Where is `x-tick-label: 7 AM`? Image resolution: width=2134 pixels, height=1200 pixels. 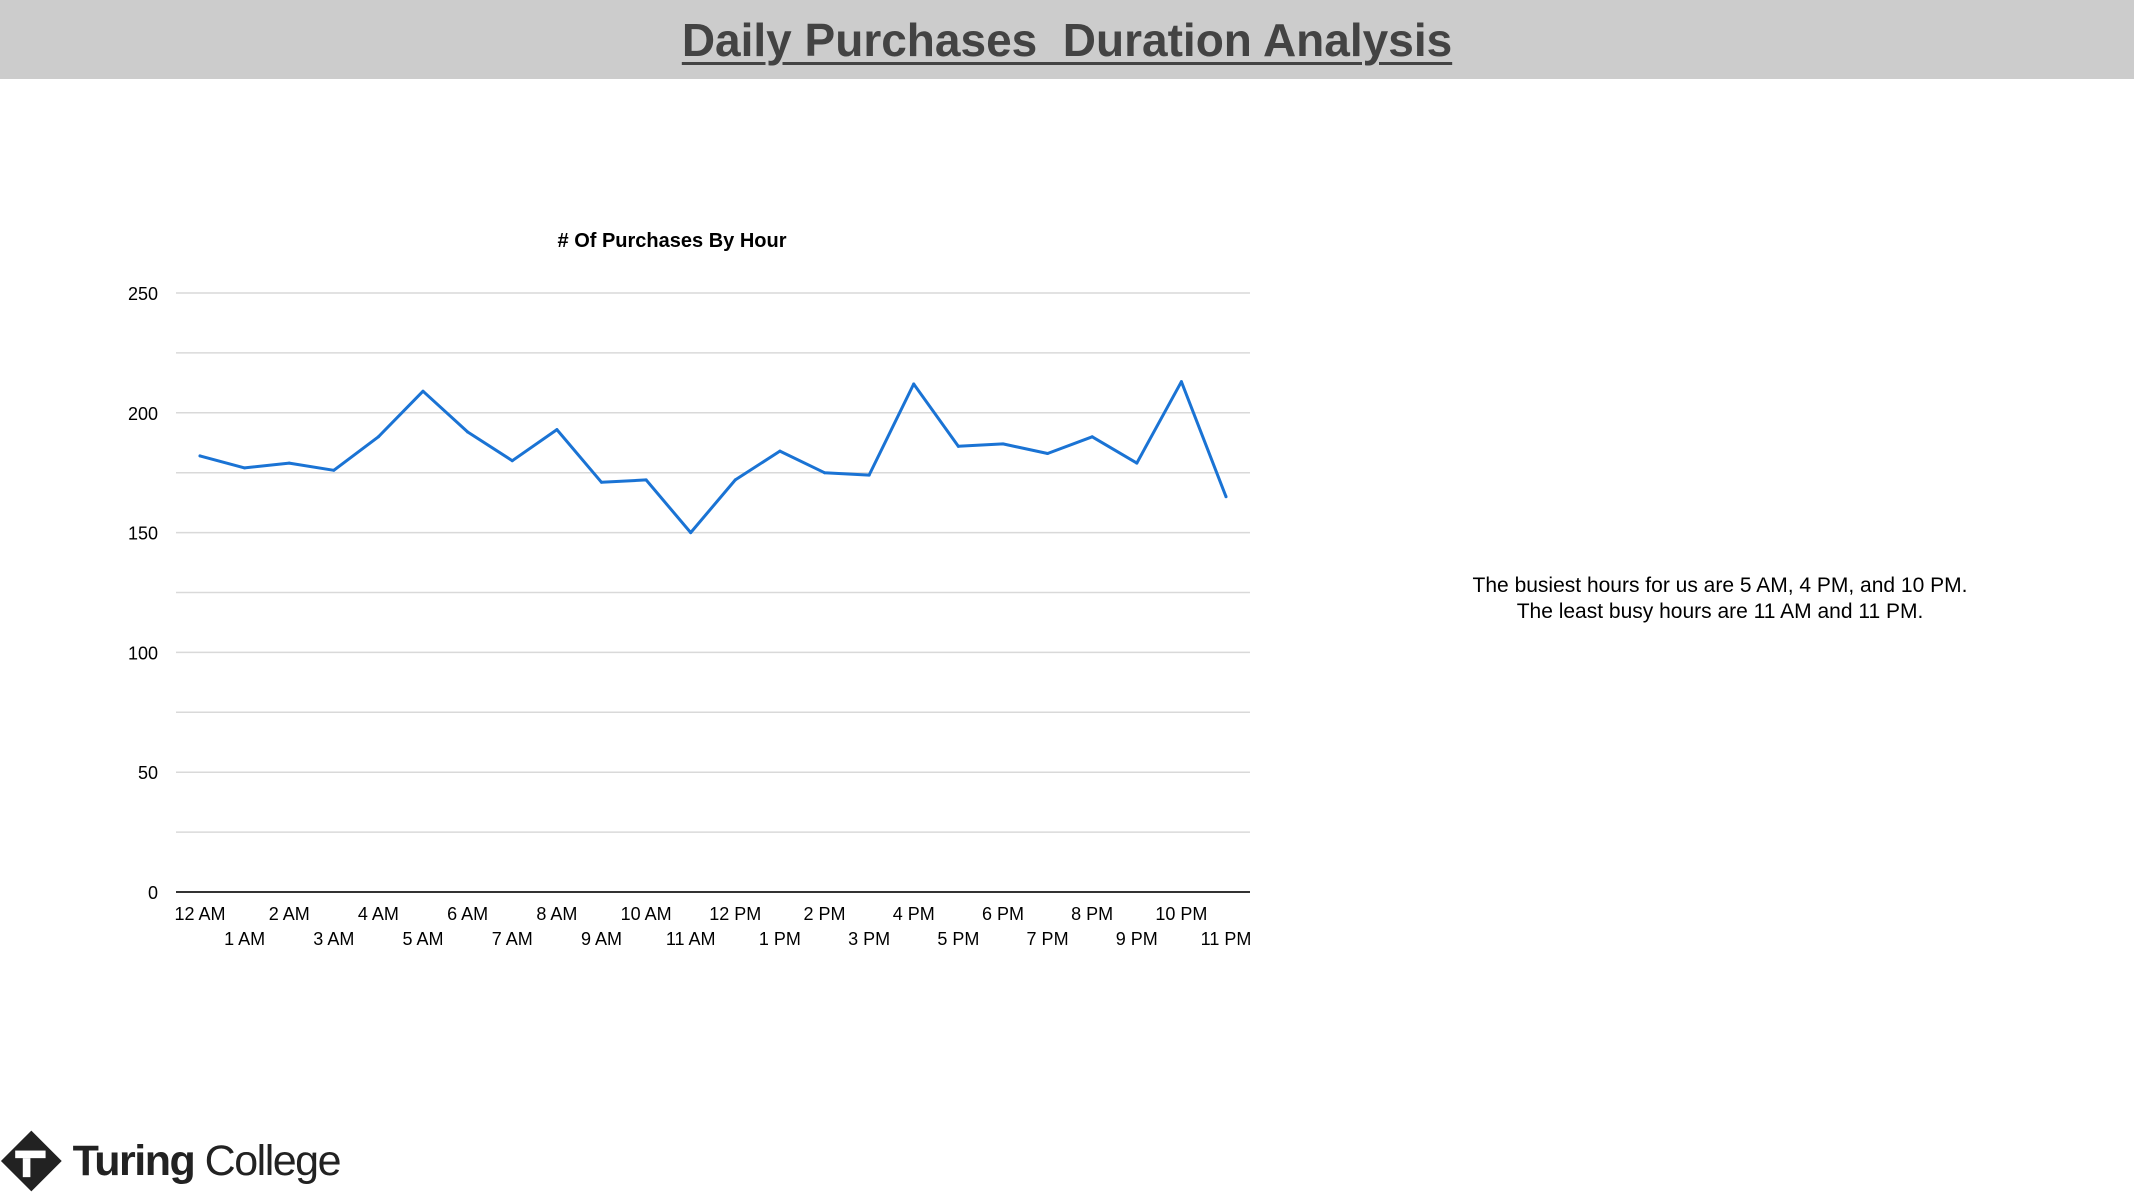 x-tick-label: 7 AM is located at coordinates (512, 939).